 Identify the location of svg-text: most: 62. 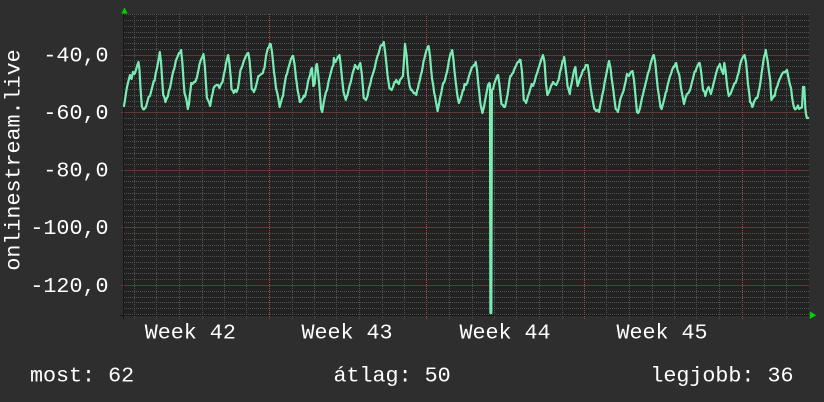
(82, 375).